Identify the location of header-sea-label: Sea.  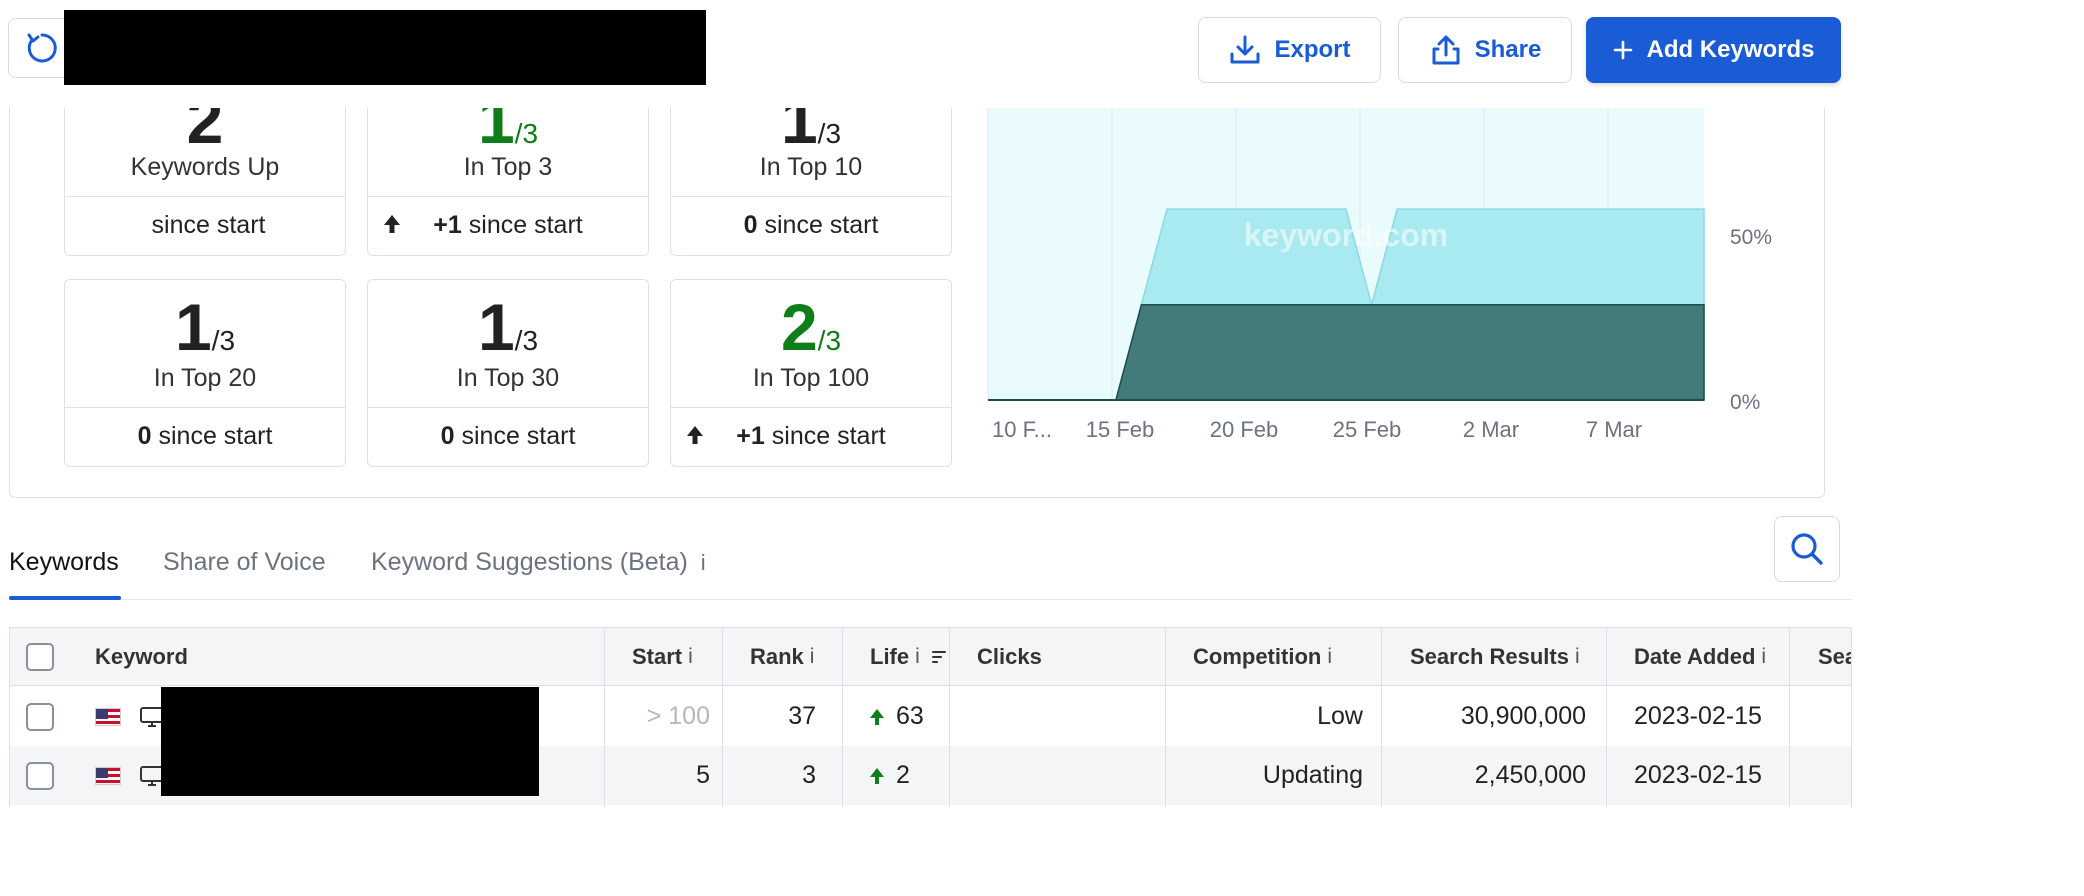
(1834, 656).